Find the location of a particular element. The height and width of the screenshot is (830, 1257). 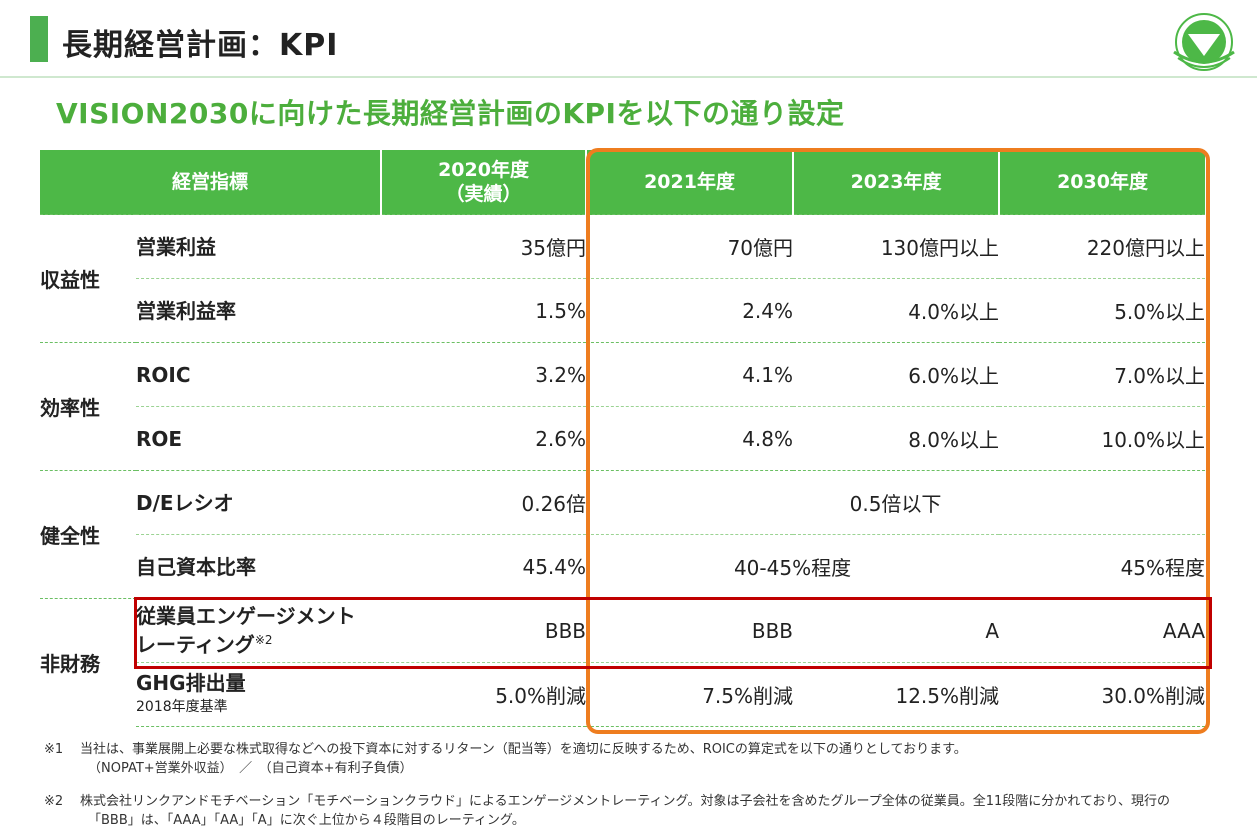

value-2020: 35億円 is located at coordinates (484, 246).